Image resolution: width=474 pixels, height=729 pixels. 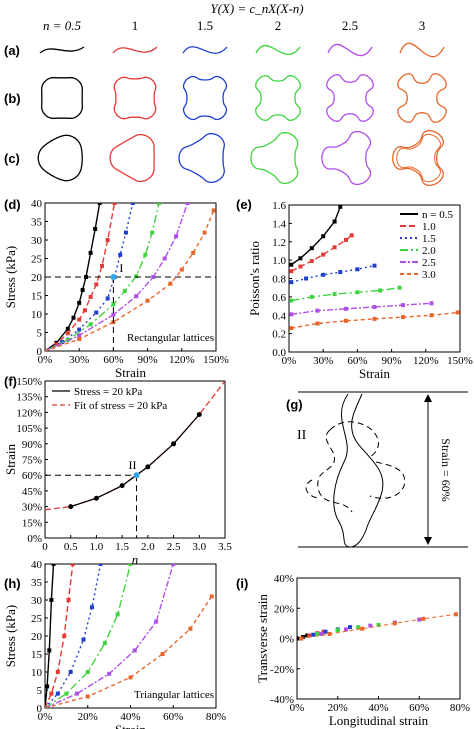 I want to click on y-tick-label: 20, so click(x=37, y=278).